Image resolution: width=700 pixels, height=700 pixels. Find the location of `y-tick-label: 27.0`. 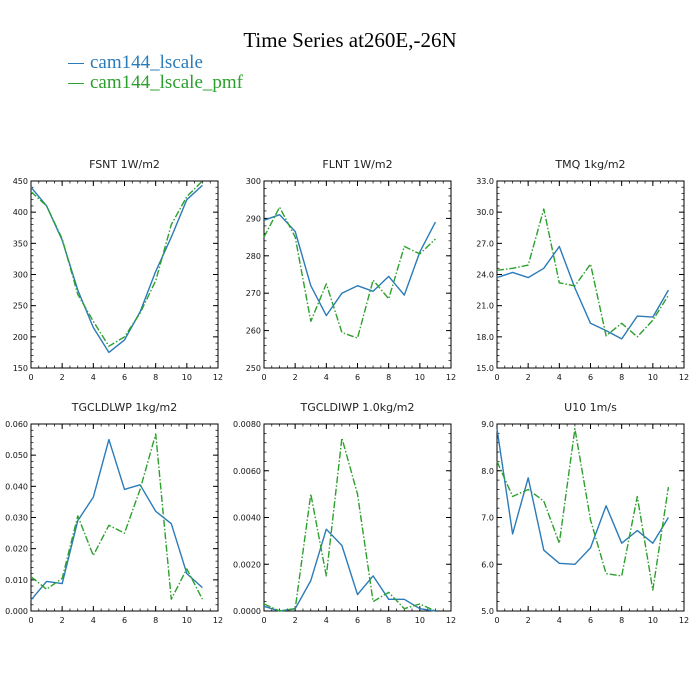

y-tick-label: 27.0 is located at coordinates (485, 243).